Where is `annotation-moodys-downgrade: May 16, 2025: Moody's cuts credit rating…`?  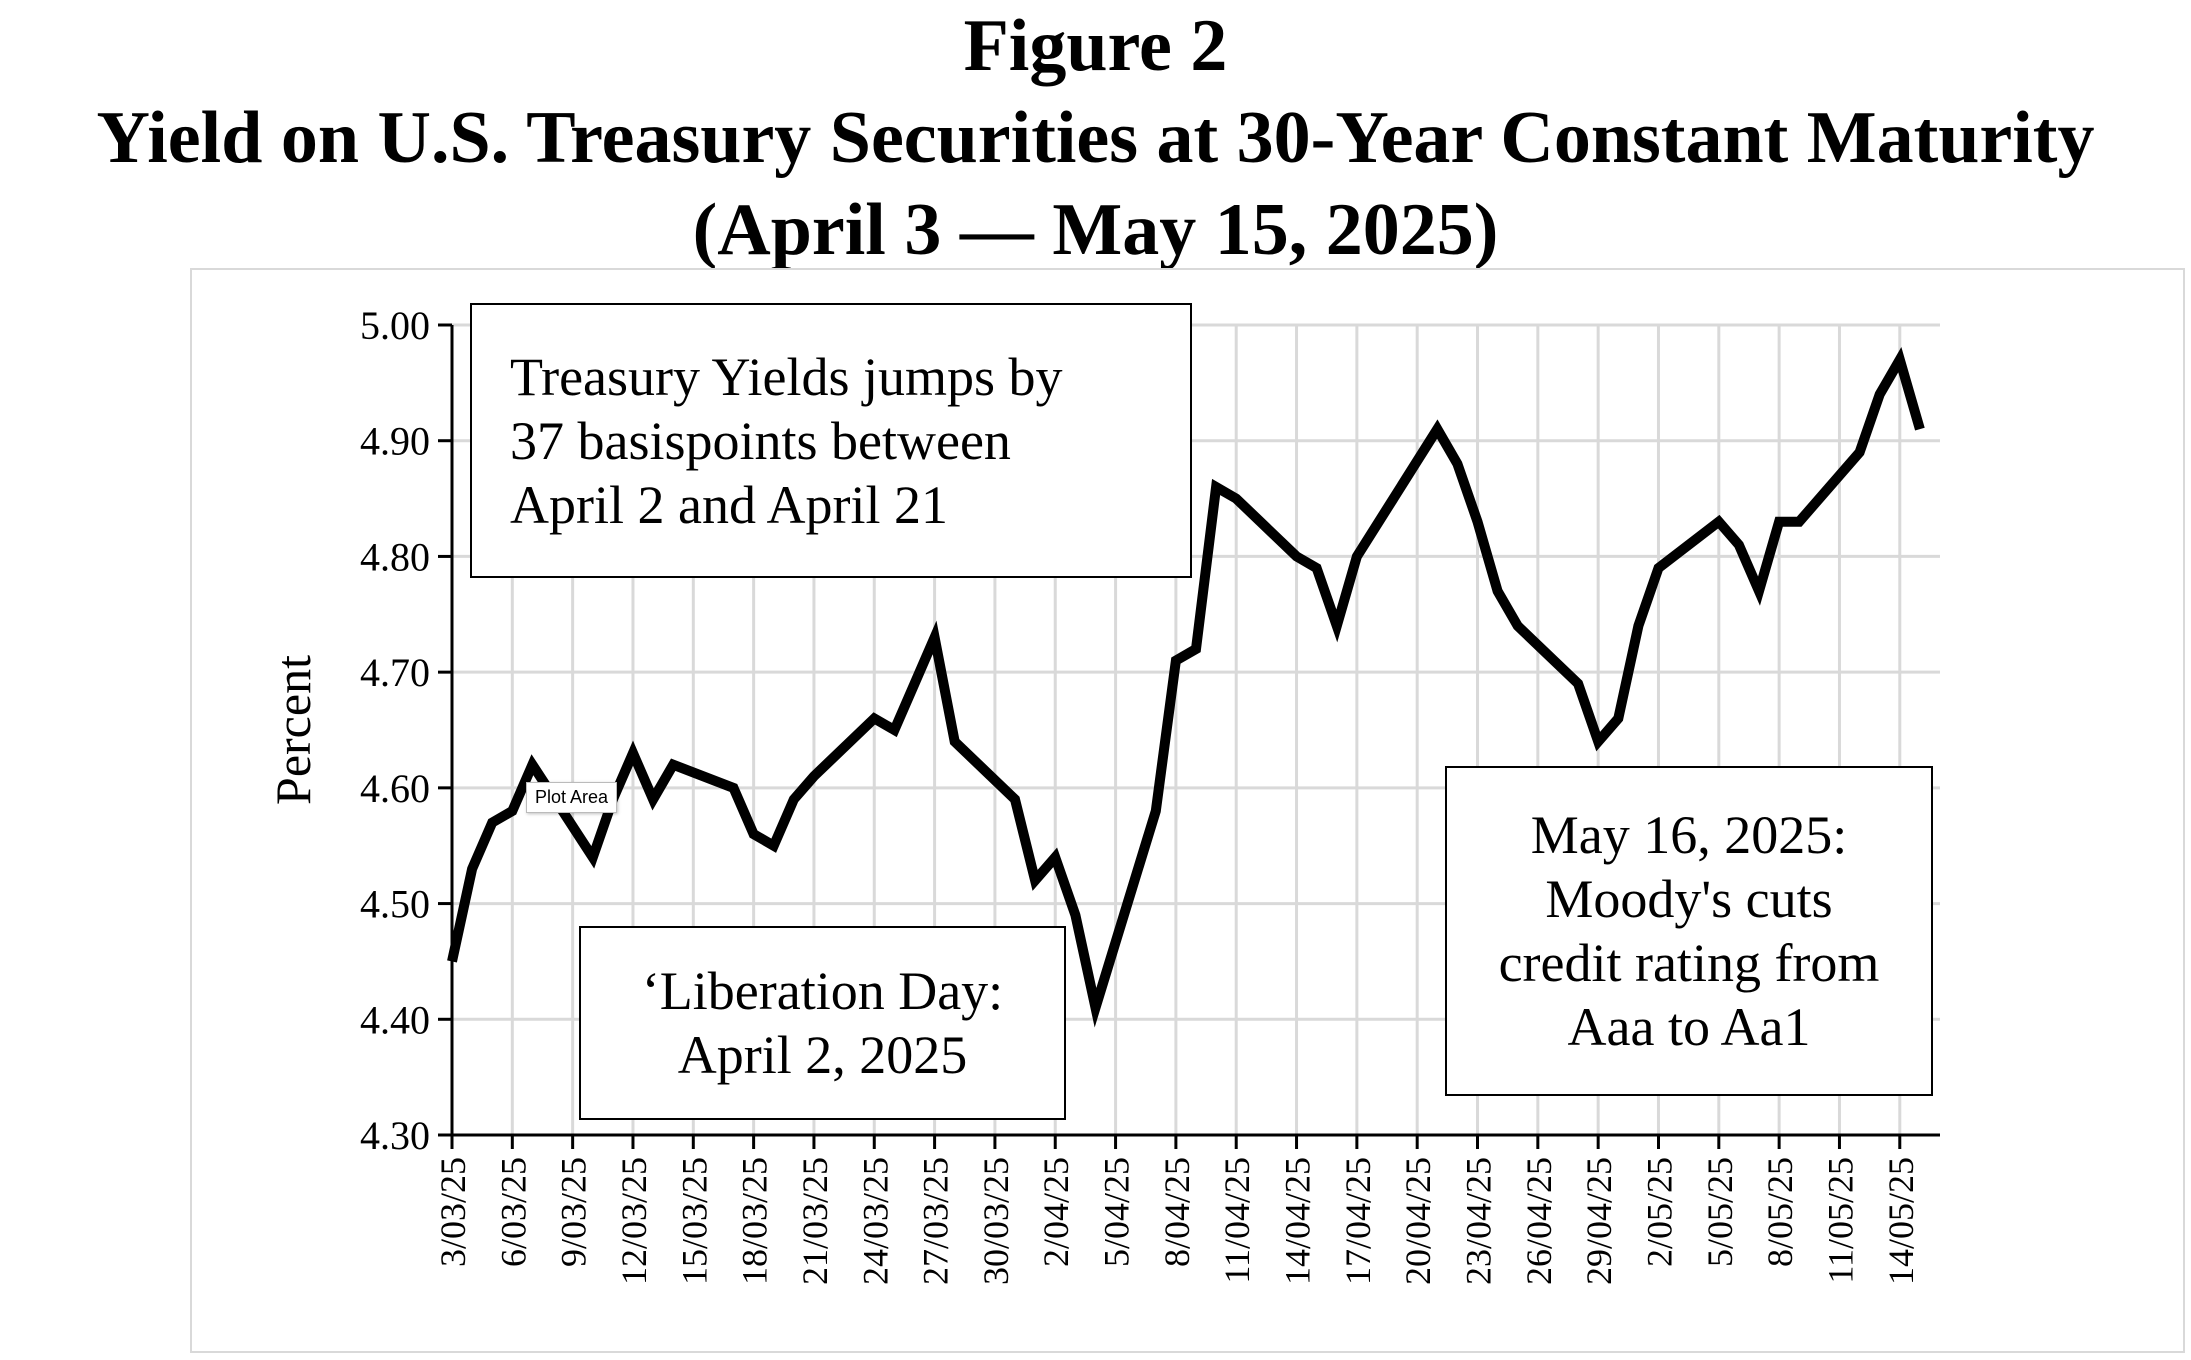 annotation-moodys-downgrade: May 16, 2025: Moody's cuts credit rating… is located at coordinates (1689, 931).